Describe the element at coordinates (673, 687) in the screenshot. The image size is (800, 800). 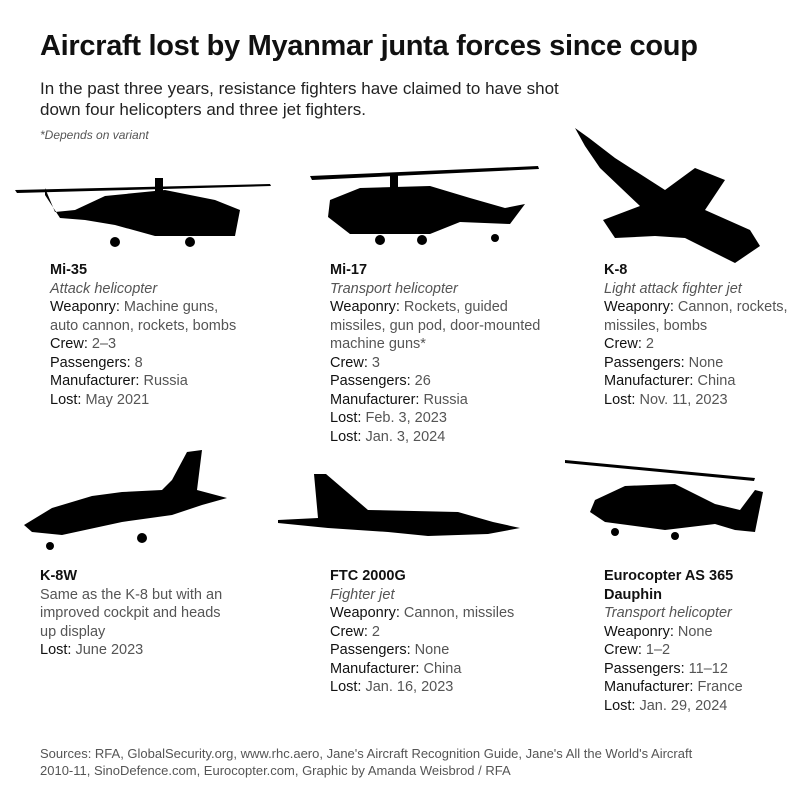
I see `field: Manufacturer: France` at that location.